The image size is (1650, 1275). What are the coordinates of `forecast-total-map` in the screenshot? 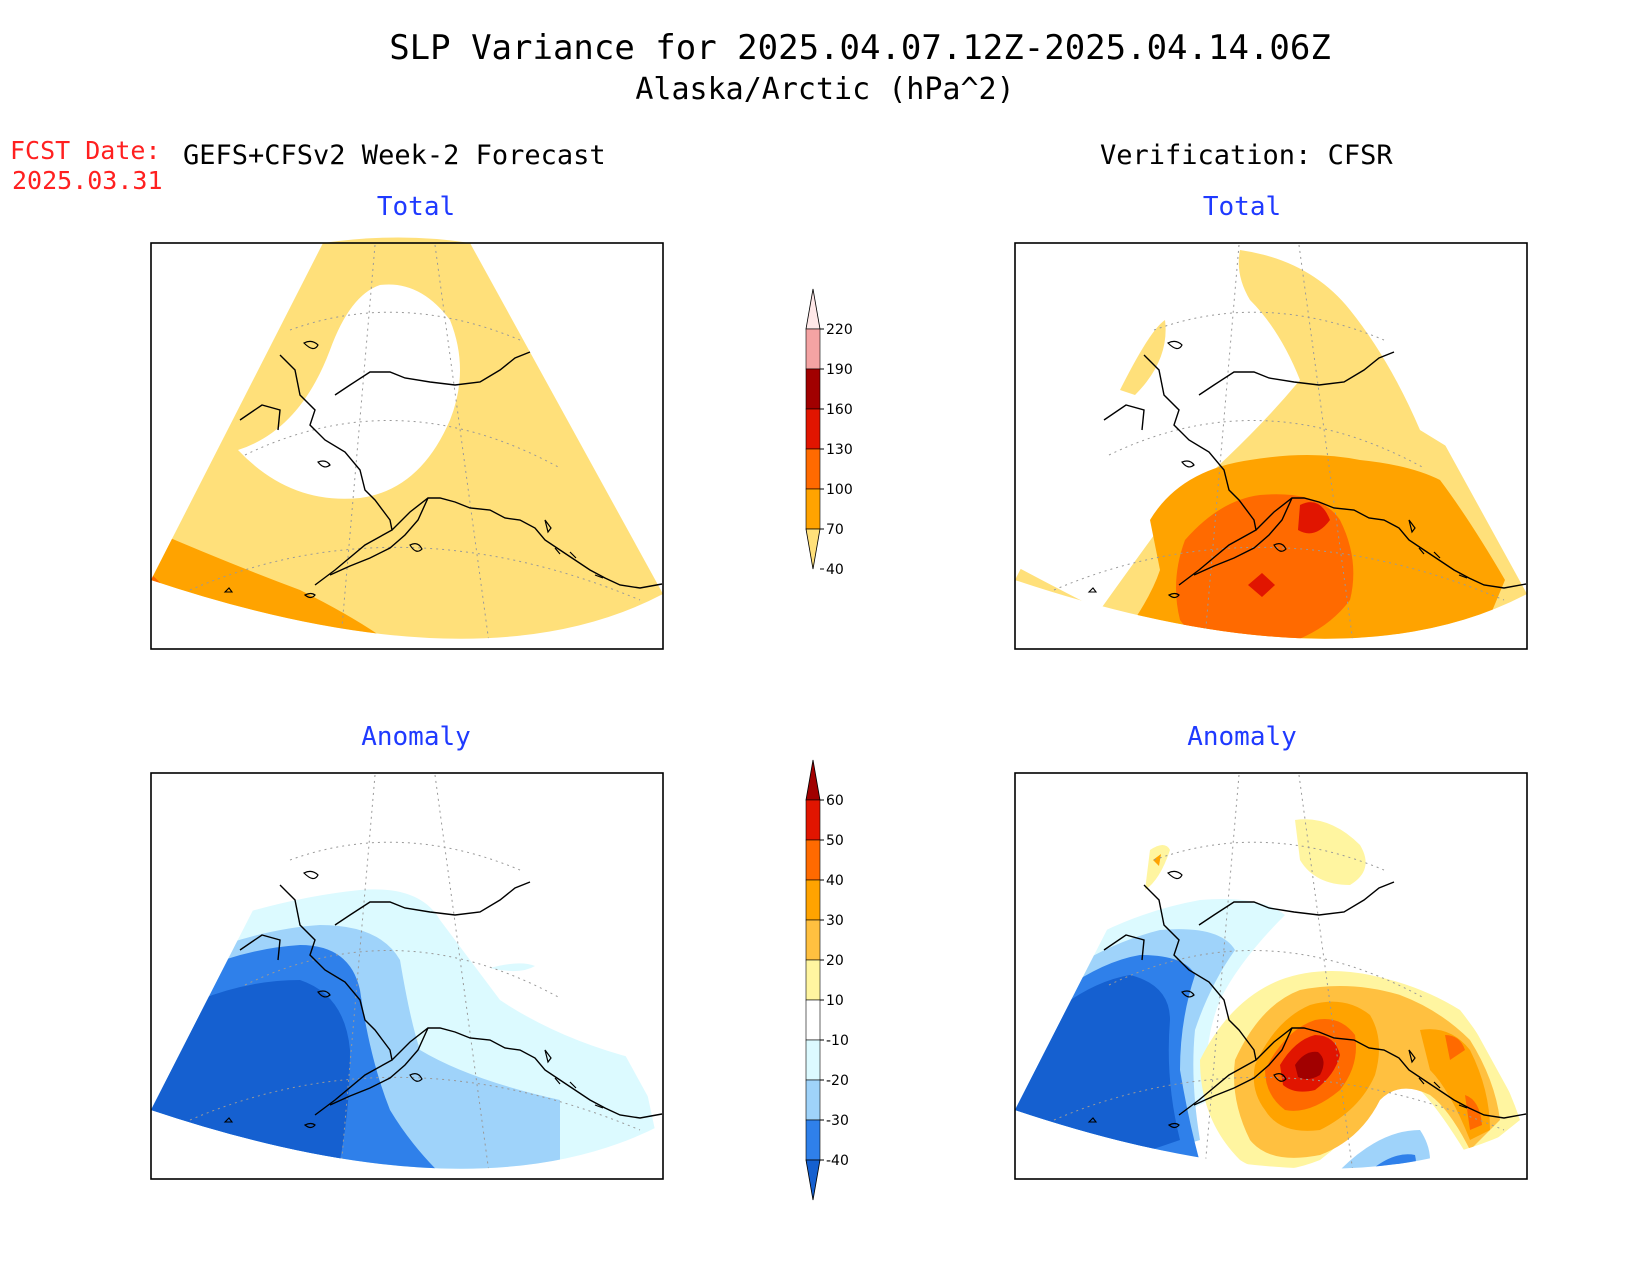 It's located at (407, 443).